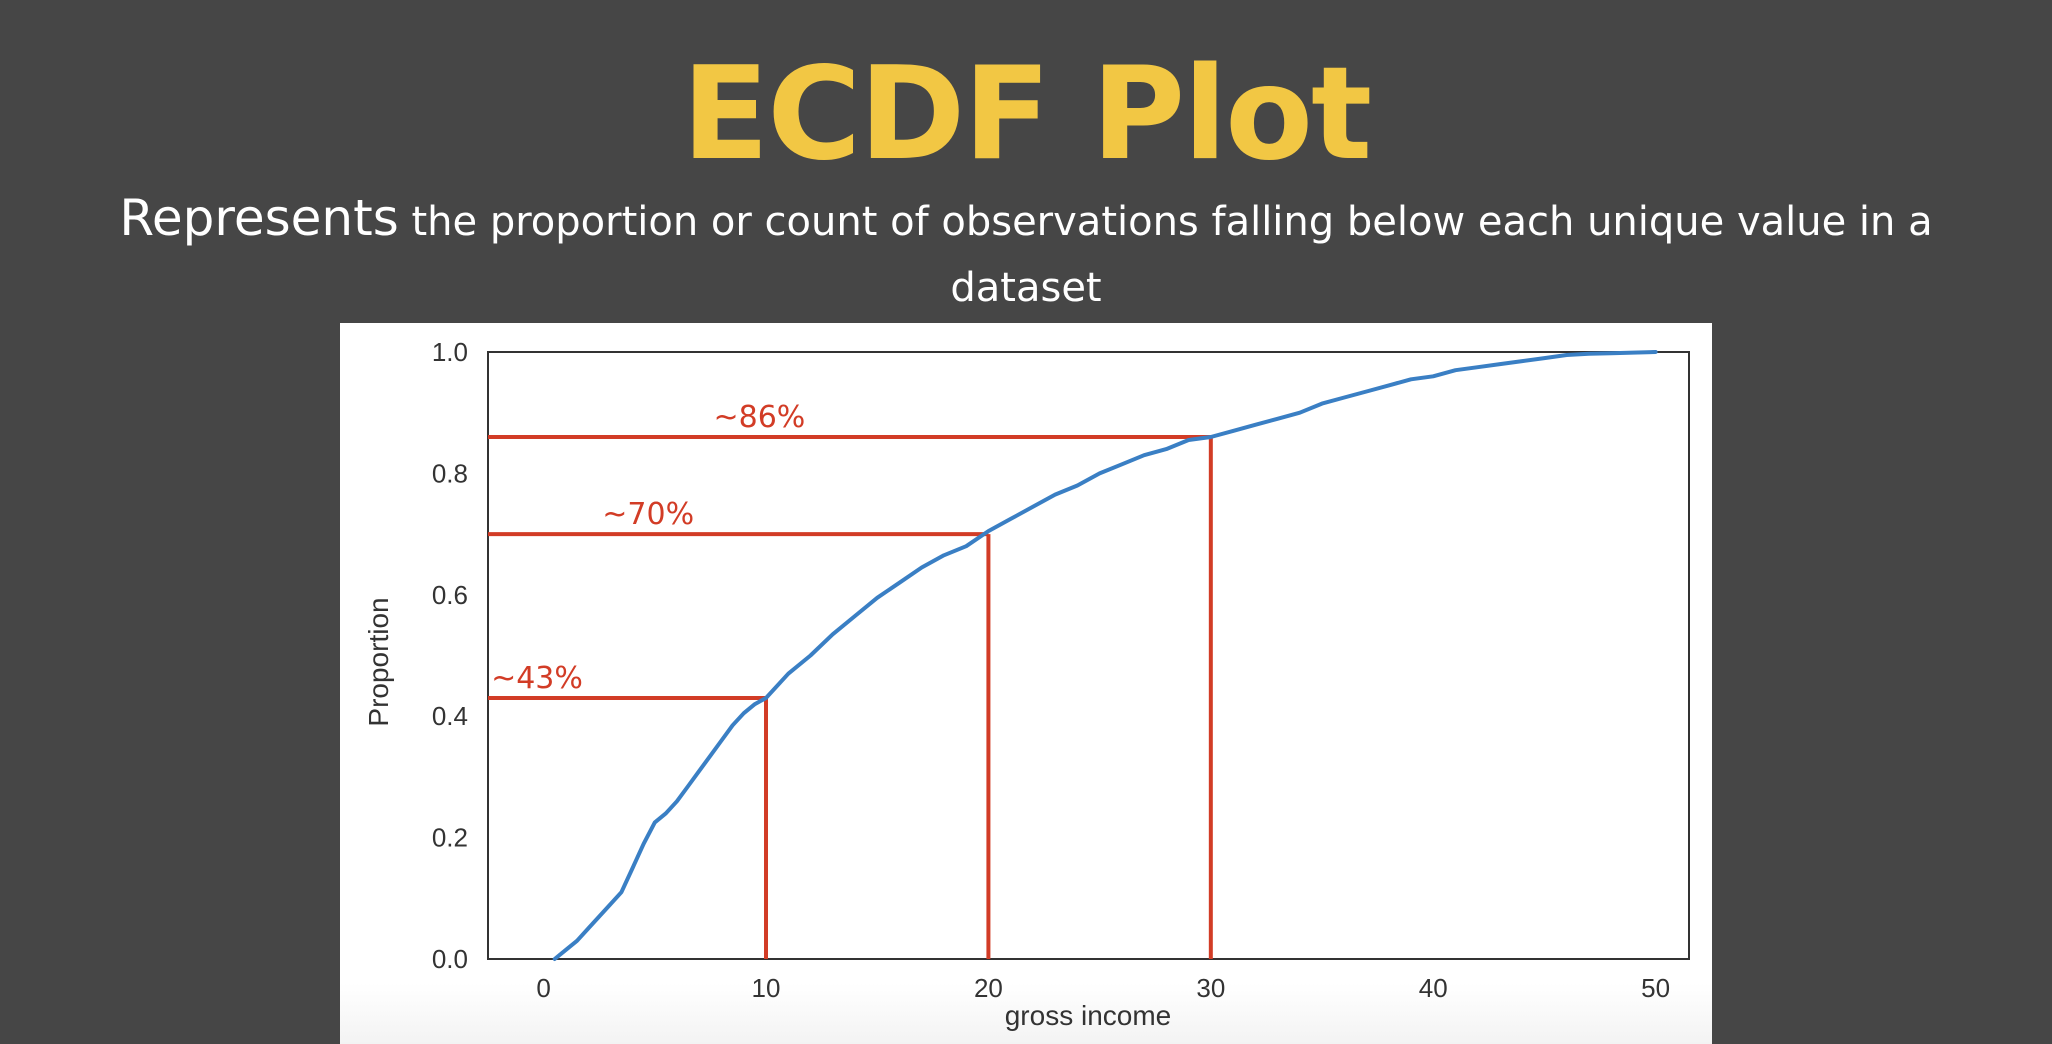  What do you see at coordinates (1655, 988) in the screenshot?
I see `x-tick-label: 50` at bounding box center [1655, 988].